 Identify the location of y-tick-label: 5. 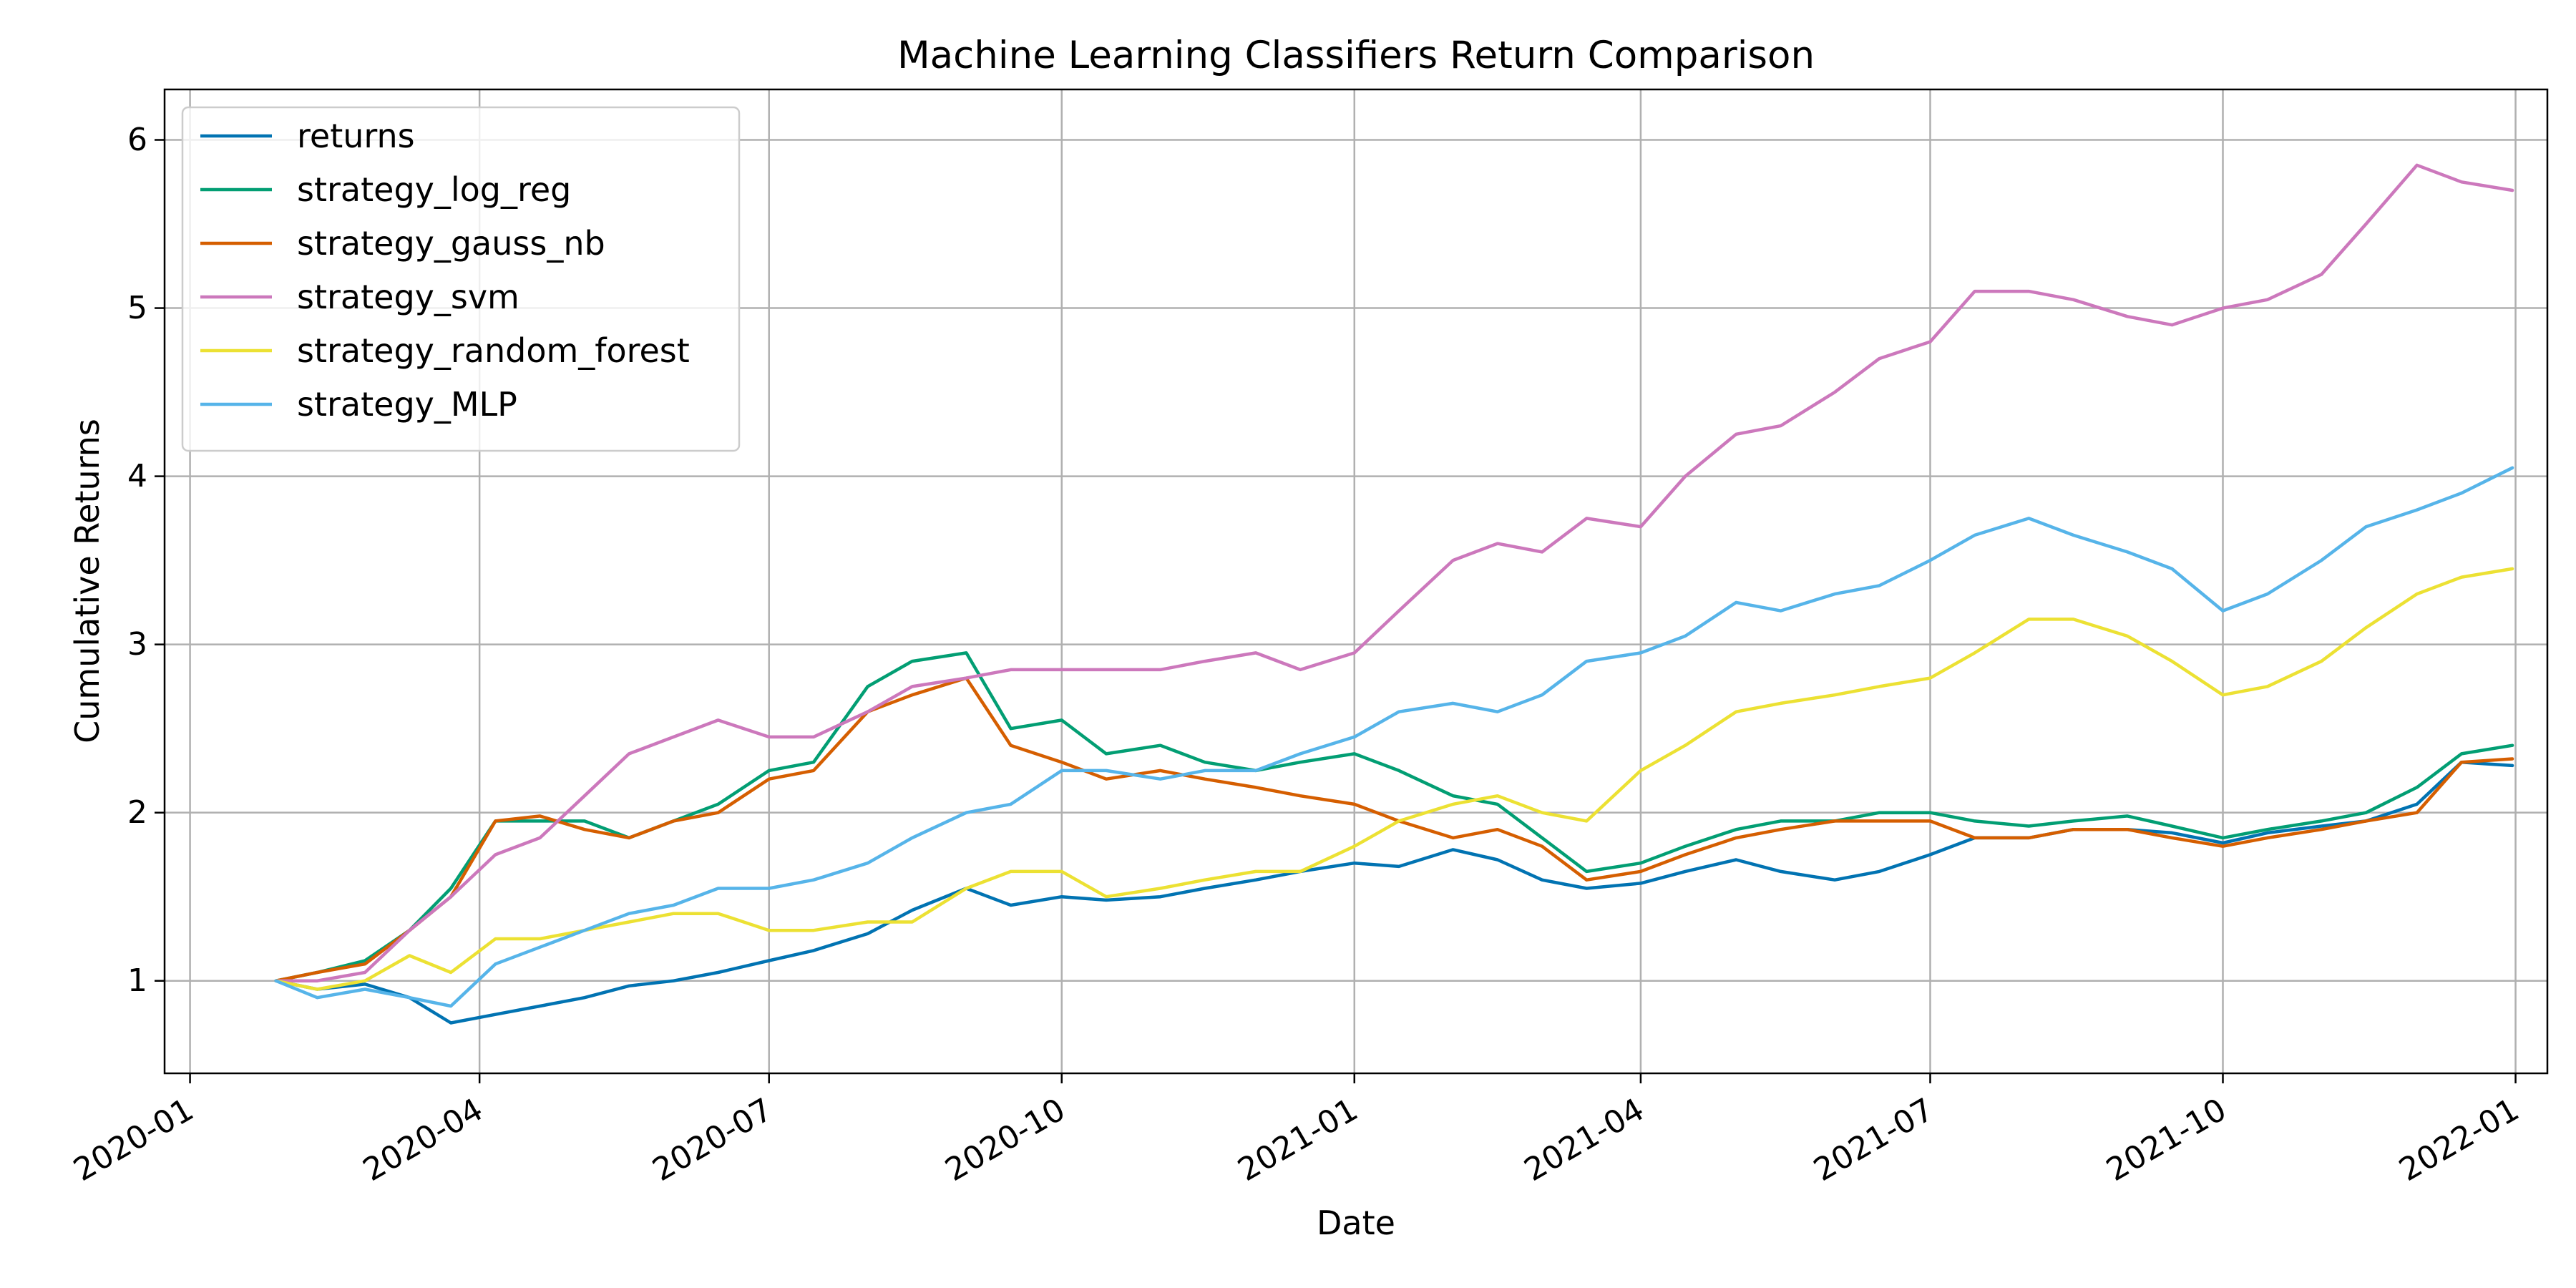
(137, 308).